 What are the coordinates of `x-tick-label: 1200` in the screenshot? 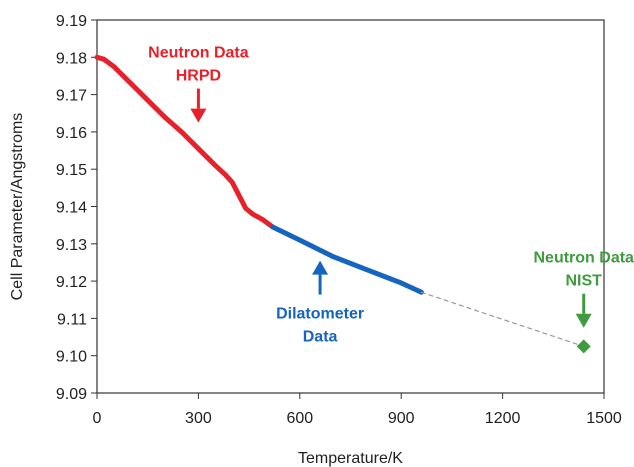 It's located at (503, 418).